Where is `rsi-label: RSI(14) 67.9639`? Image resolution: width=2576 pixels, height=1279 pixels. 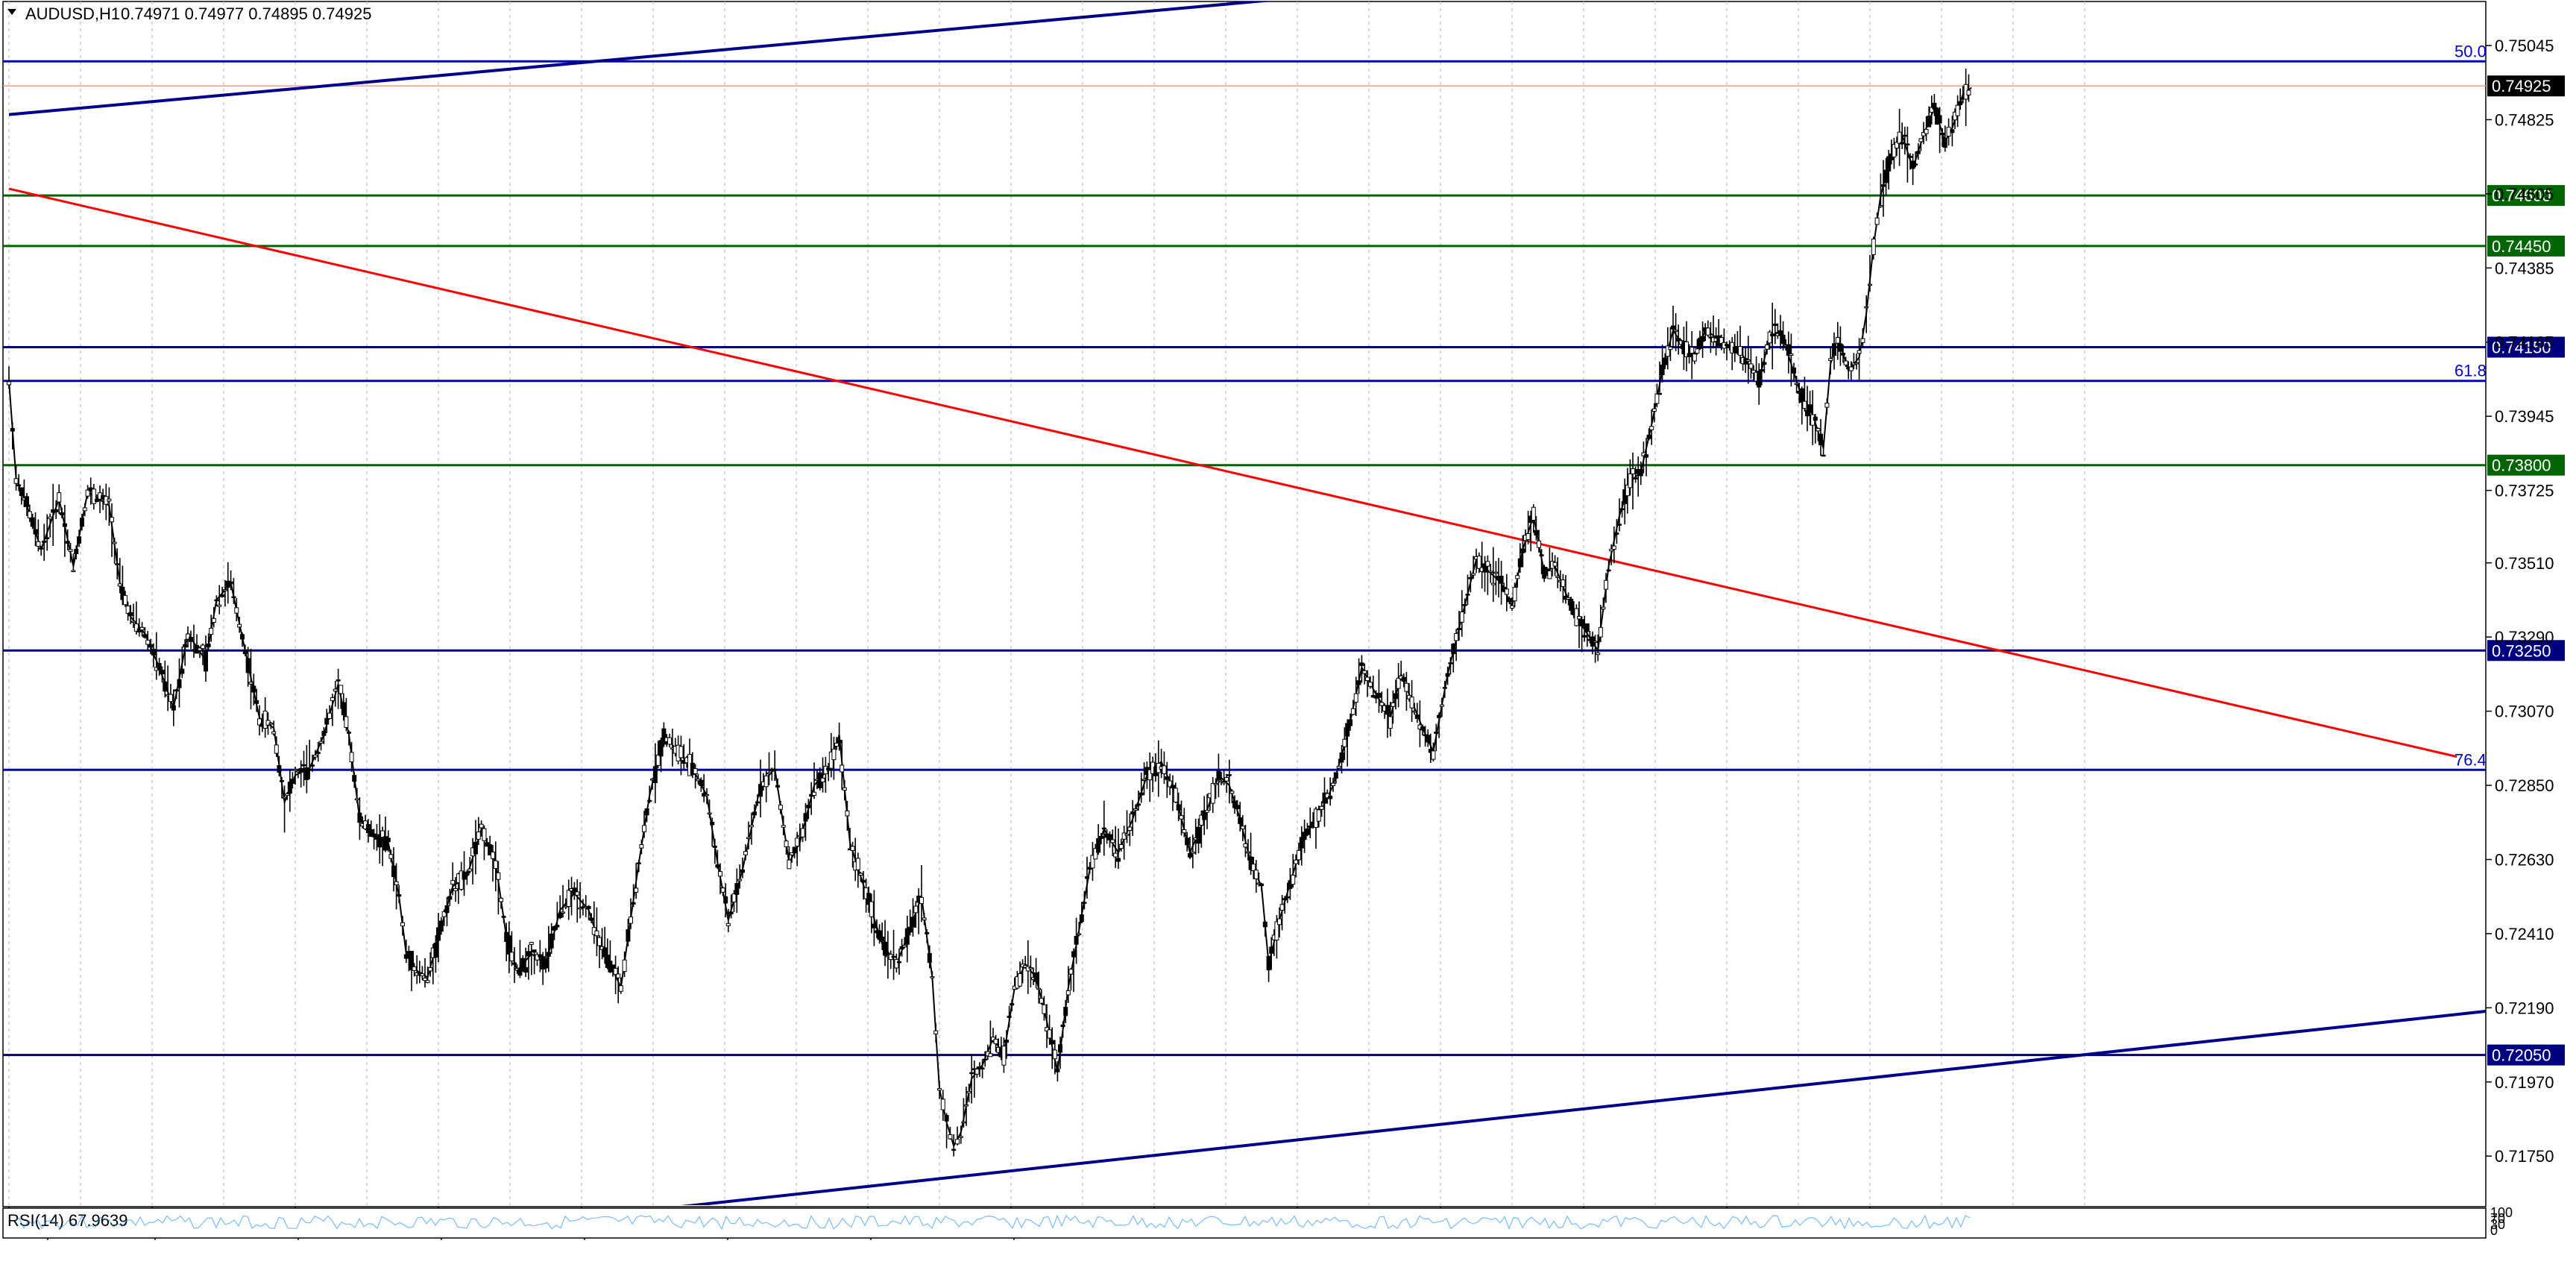 rsi-label: RSI(14) 67.9639 is located at coordinates (67, 1220).